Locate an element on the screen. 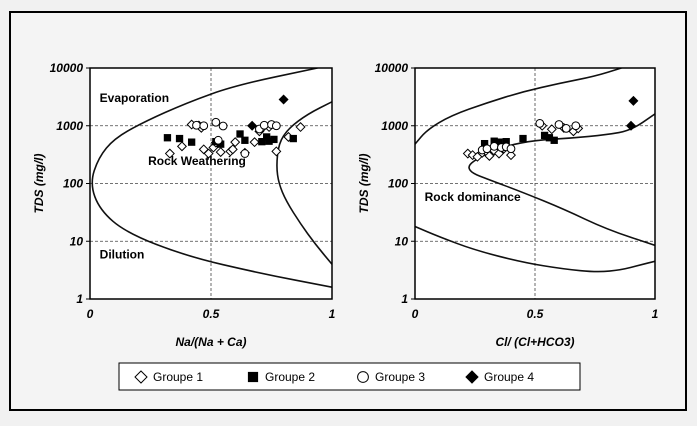  x-axis-label: Cl/ (Cl+HCO3) is located at coordinates (534, 342).